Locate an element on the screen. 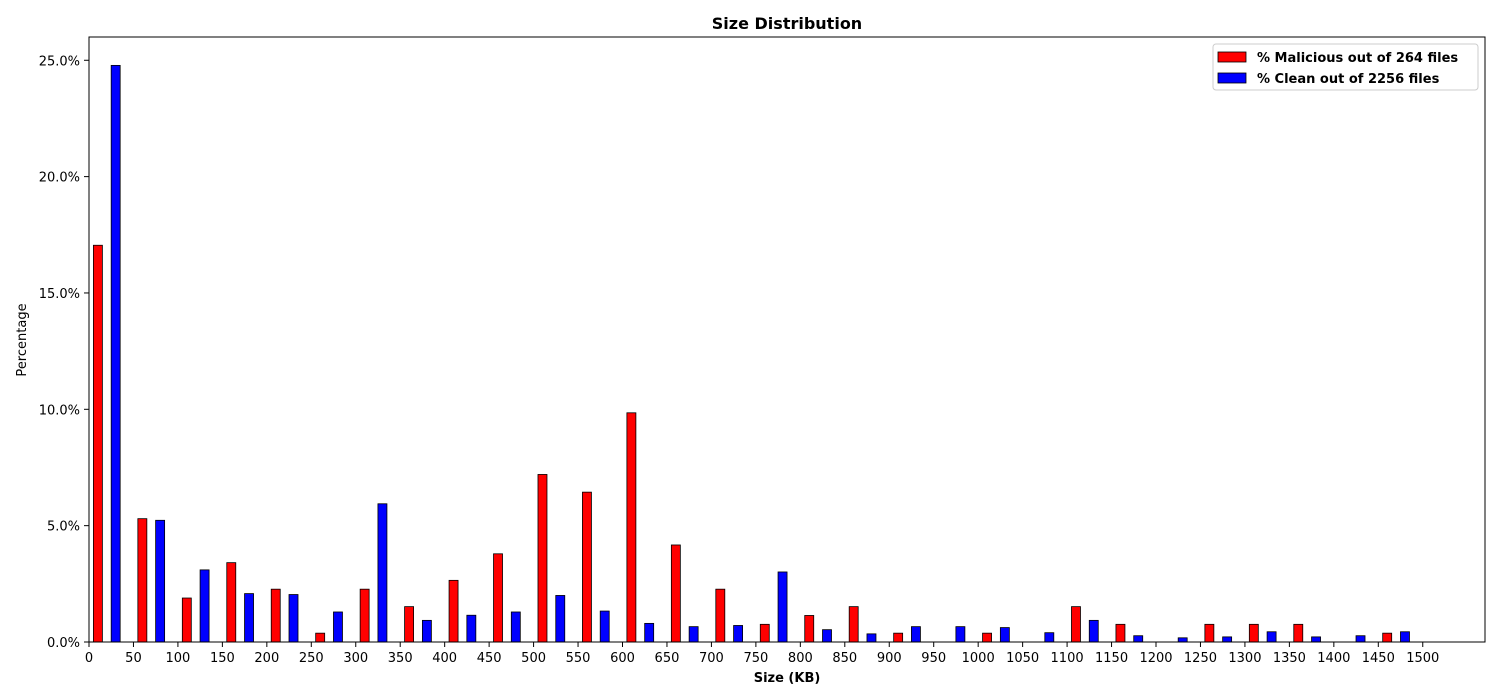 The width and height of the screenshot is (1500, 700). y-tick-label: 10.0% is located at coordinates (59, 410).